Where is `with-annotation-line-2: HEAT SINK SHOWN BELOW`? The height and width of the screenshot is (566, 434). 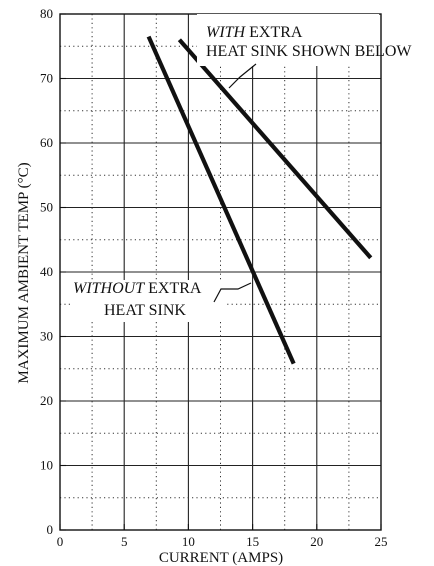 with-annotation-line-2: HEAT SINK SHOWN BELOW is located at coordinates (309, 51).